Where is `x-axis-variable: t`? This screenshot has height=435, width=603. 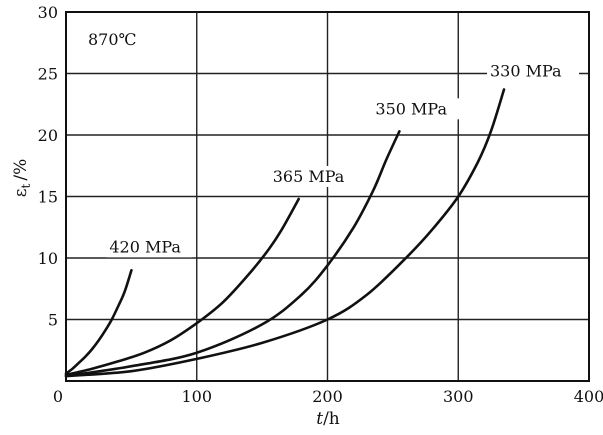 x-axis-variable: t is located at coordinates (319, 419).